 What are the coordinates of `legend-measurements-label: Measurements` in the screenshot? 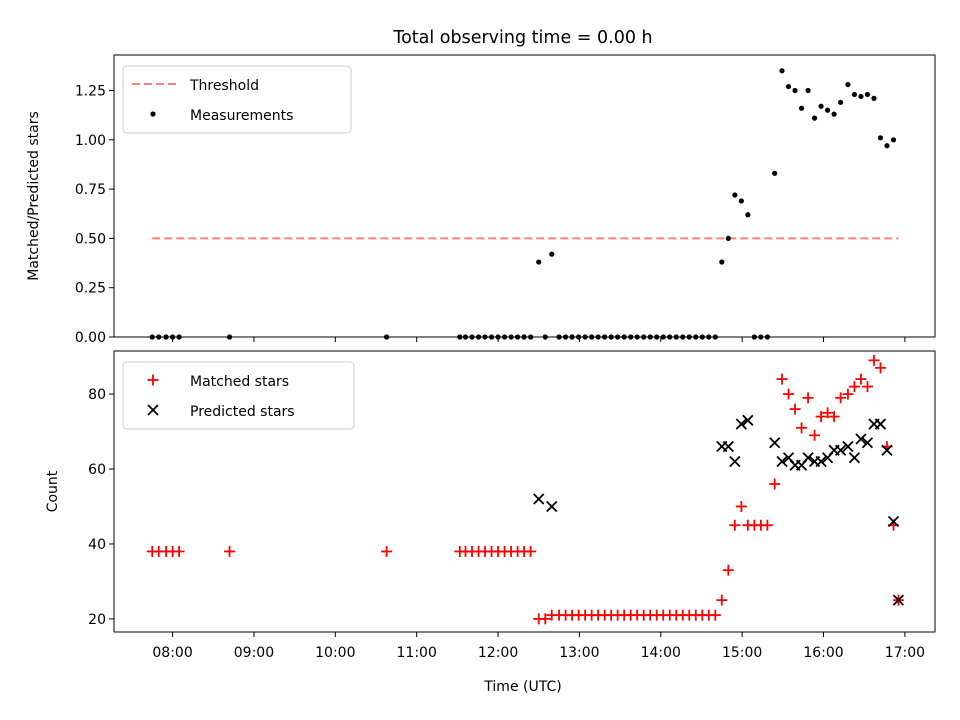 It's located at (241, 116).